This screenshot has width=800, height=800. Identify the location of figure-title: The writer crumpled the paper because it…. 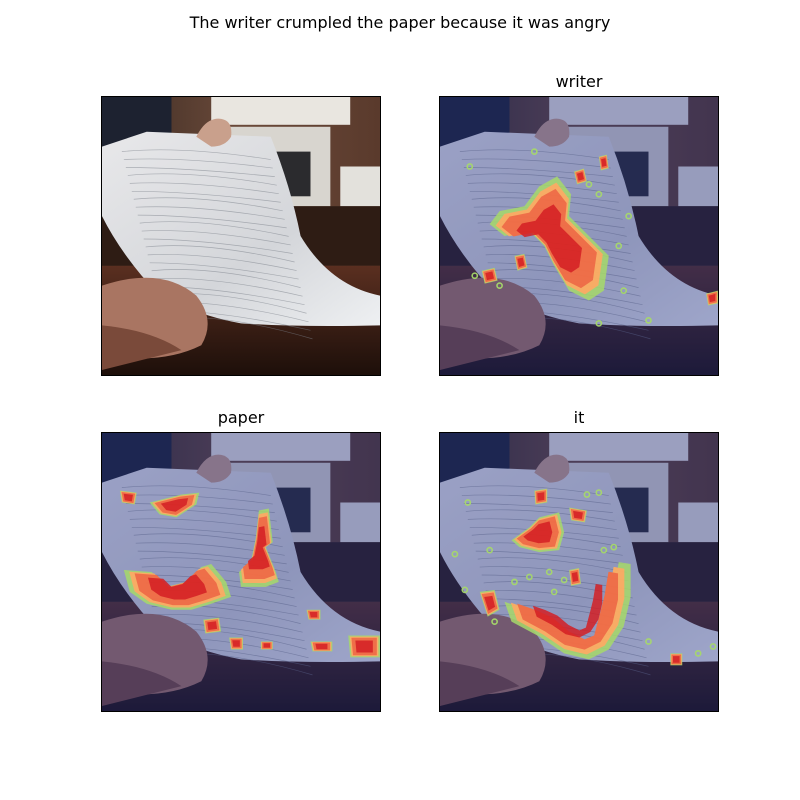
(400, 22).